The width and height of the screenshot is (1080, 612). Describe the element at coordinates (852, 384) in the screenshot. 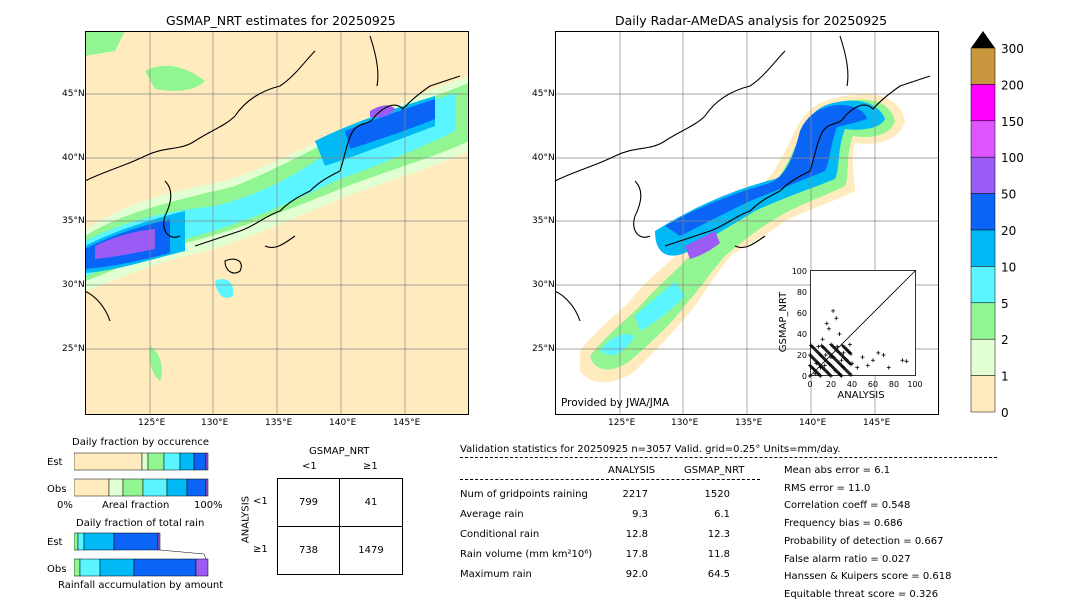

I see `scatter-xtick: 40` at that location.